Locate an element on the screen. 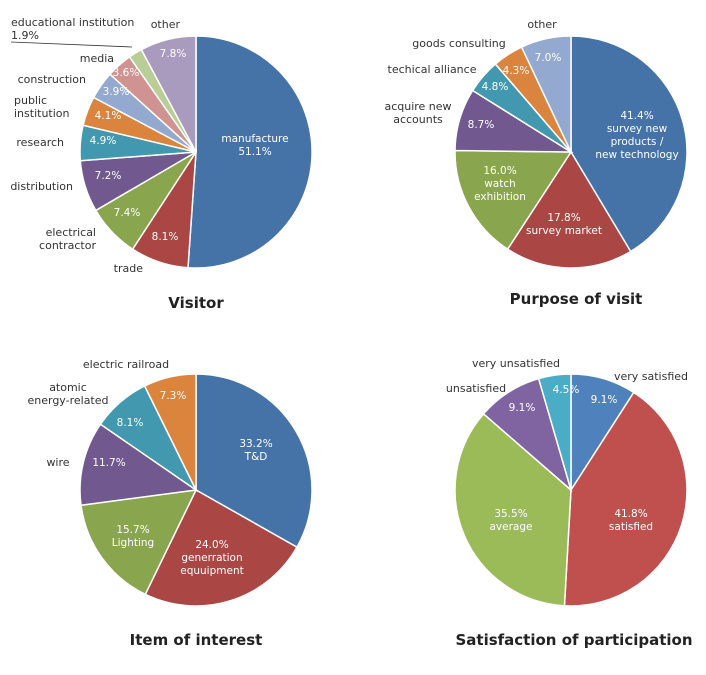 Image resolution: width=706 pixels, height=675 pixels. slice-label-text: manufacture is located at coordinates (254, 139).